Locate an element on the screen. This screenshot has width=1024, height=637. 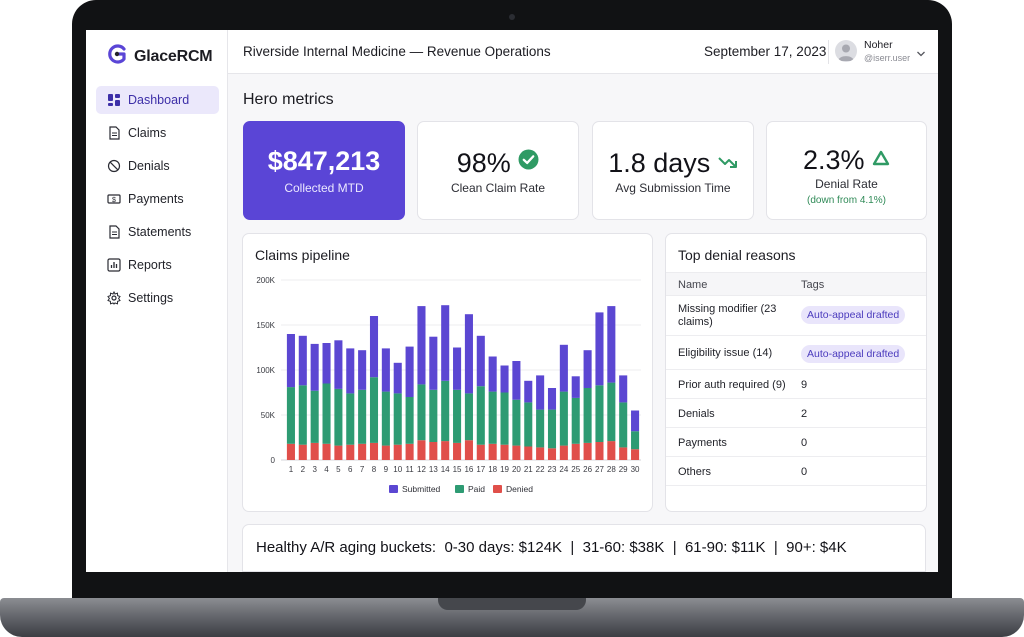
sidebar-item-statements: Statements is located at coordinates (157, 232).